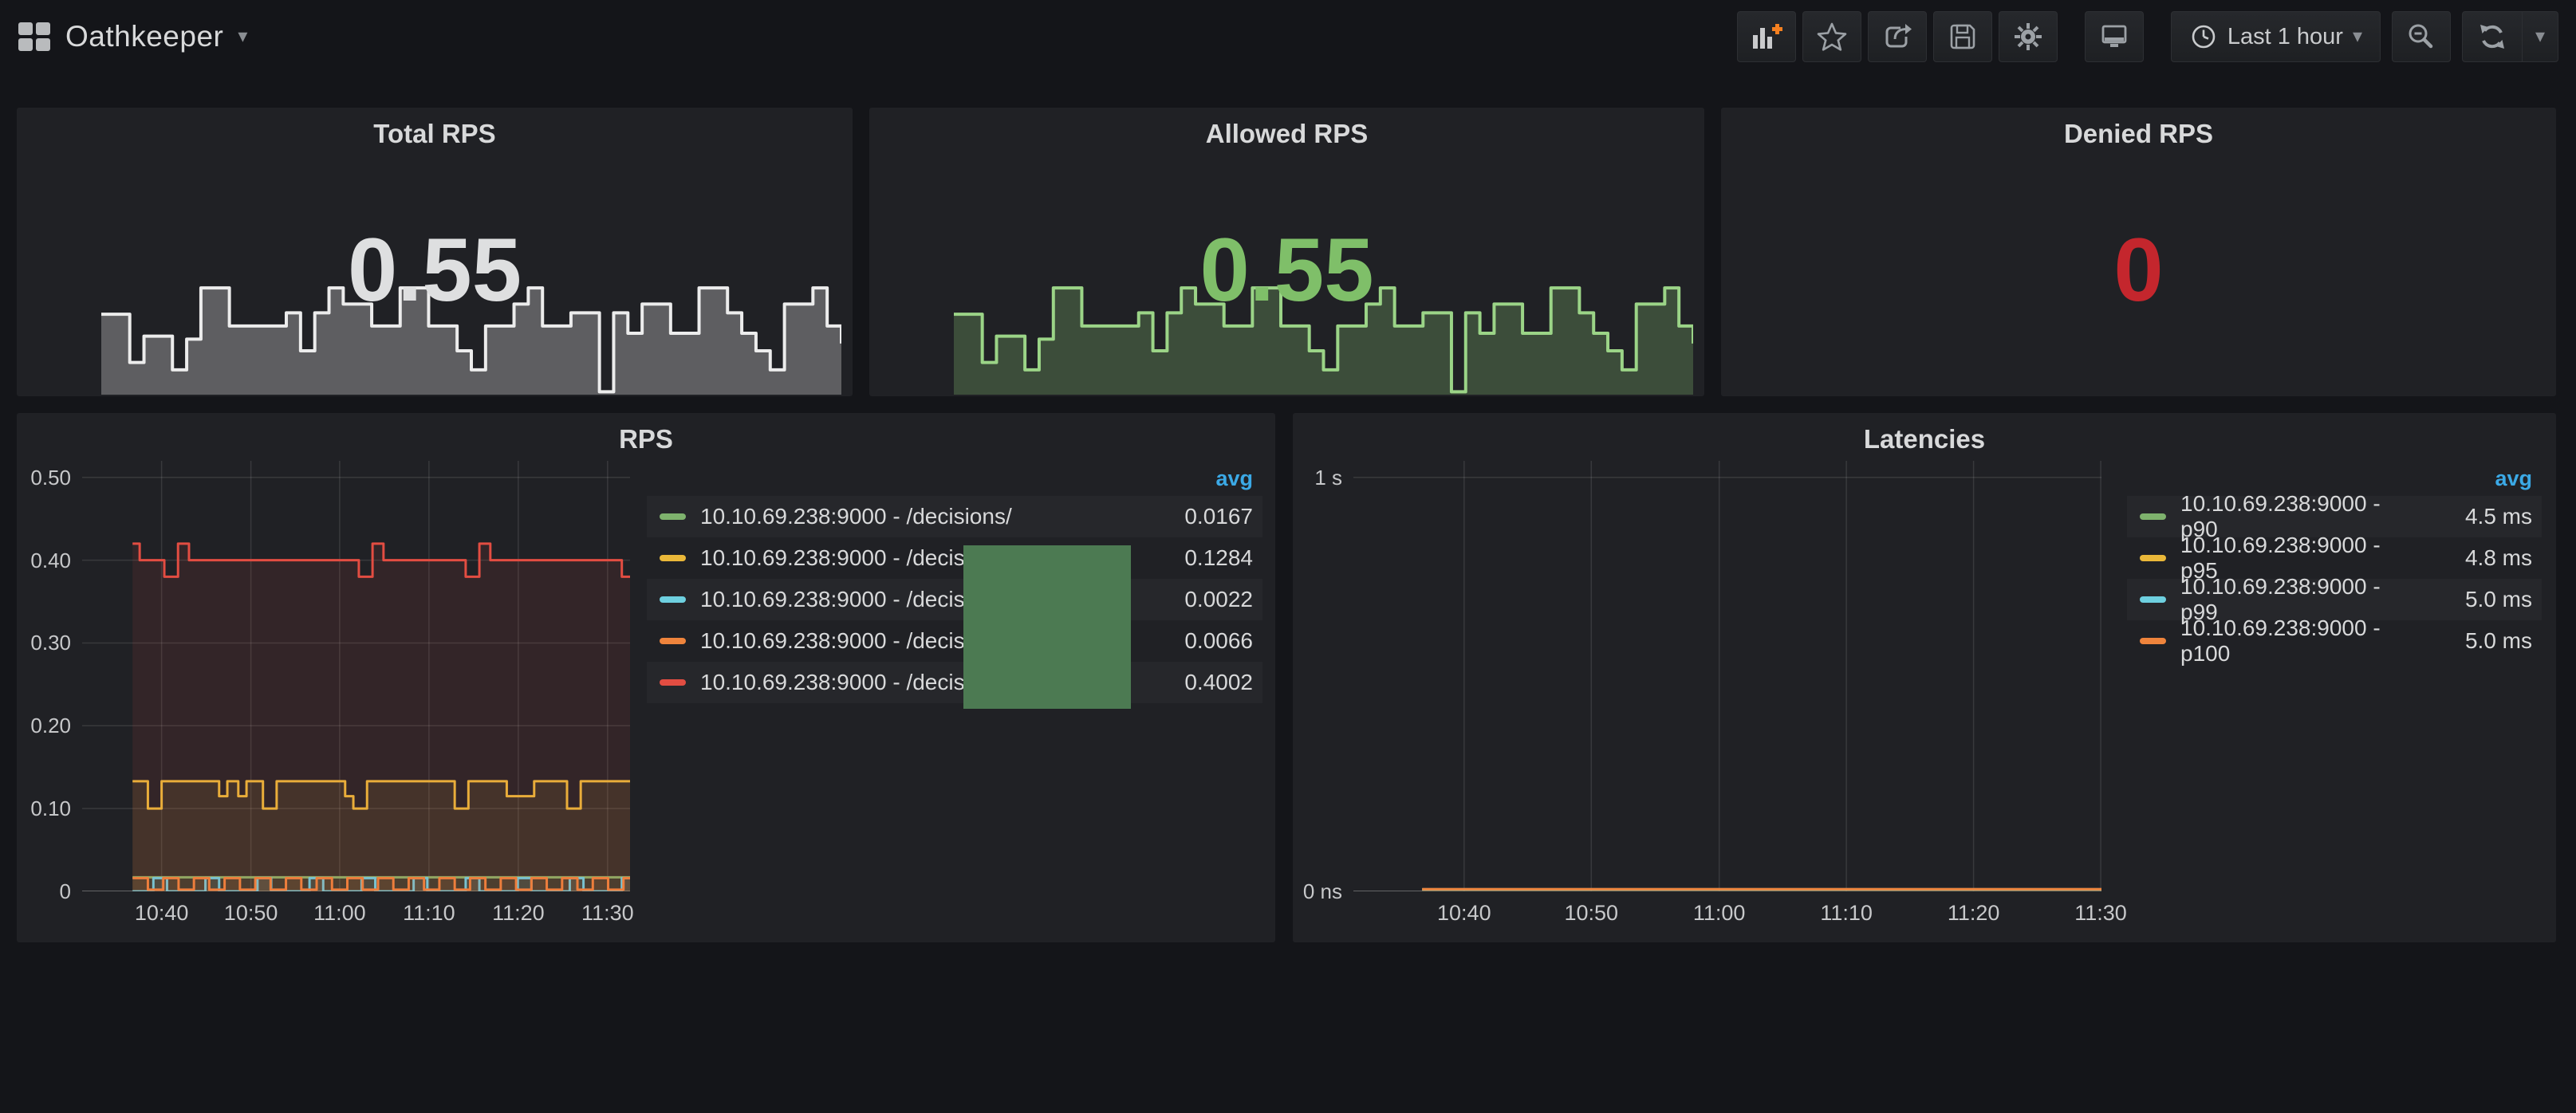 The image size is (2576, 1113). I want to click on latencies-chart-svg, so click(1727, 676).